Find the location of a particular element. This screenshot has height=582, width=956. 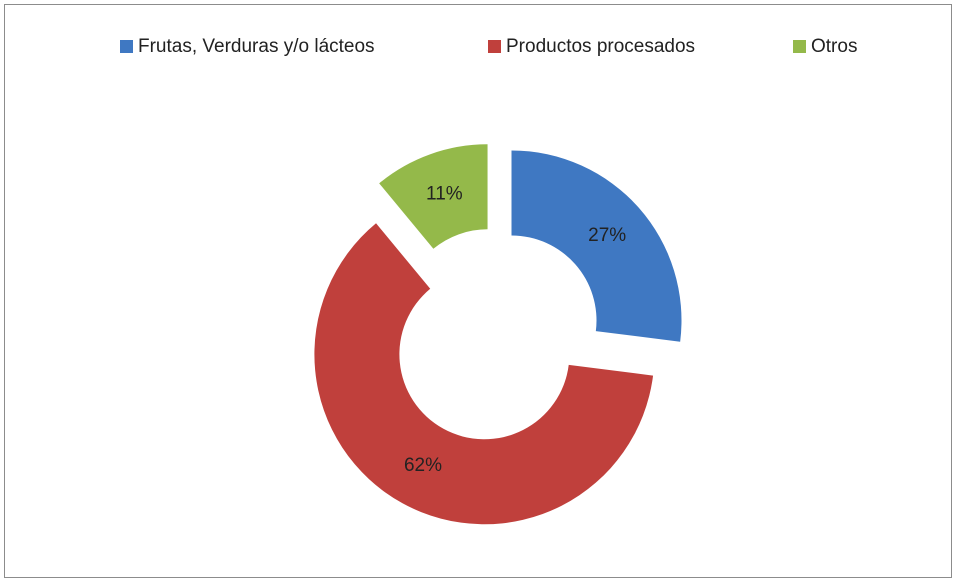

data-label: 27% is located at coordinates (607, 235).